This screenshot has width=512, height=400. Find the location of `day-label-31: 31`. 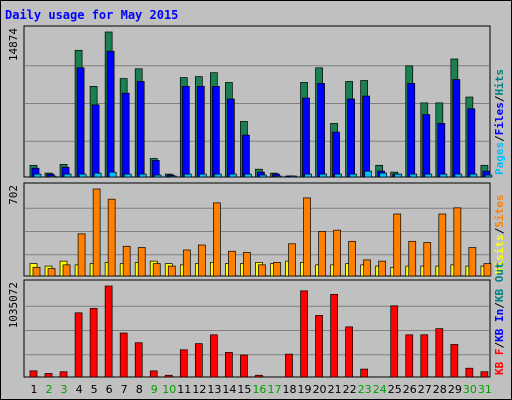

day-label-31: 31 is located at coordinates (485, 389).